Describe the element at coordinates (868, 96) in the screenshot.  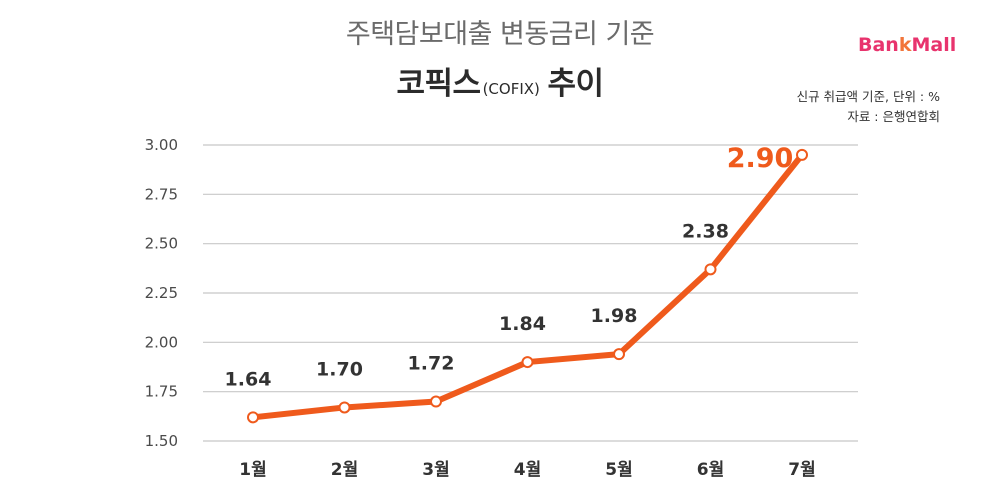
I see `unit-note: 신규 취급액 기준, 단위 : %` at that location.